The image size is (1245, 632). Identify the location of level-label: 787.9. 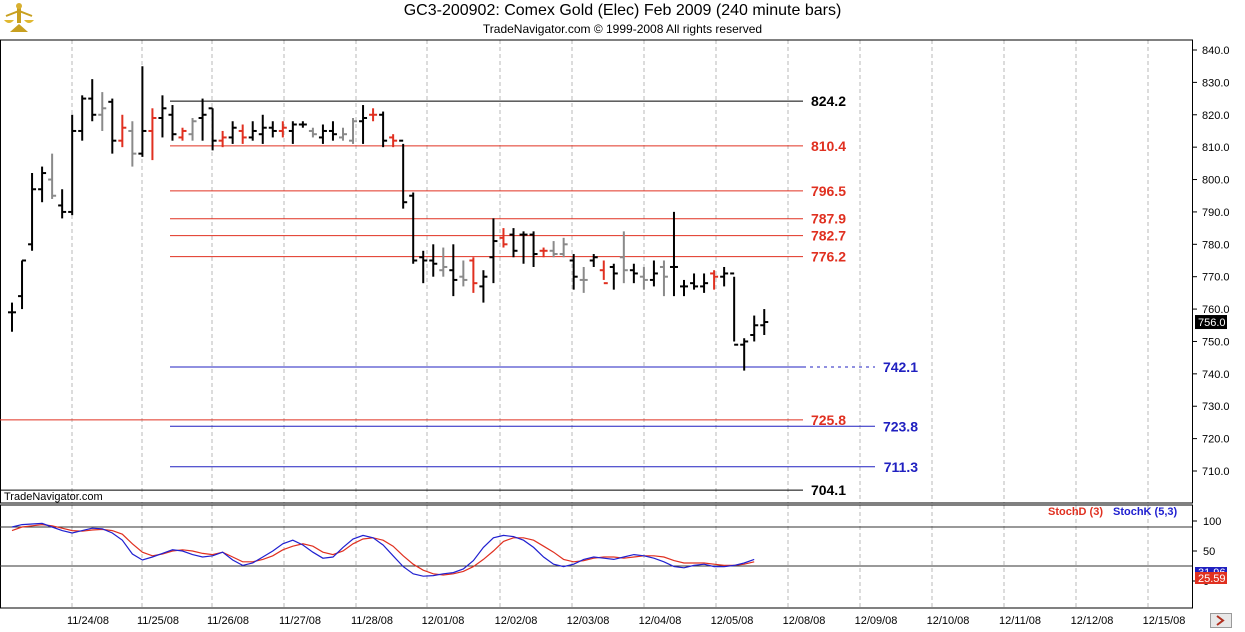
(828, 219).